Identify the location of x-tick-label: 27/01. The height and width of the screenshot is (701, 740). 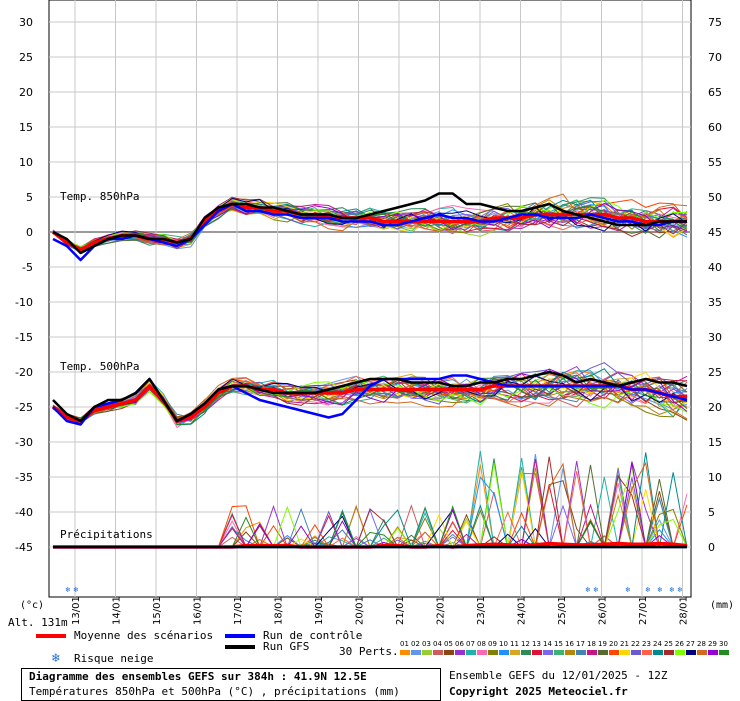
(643, 610).